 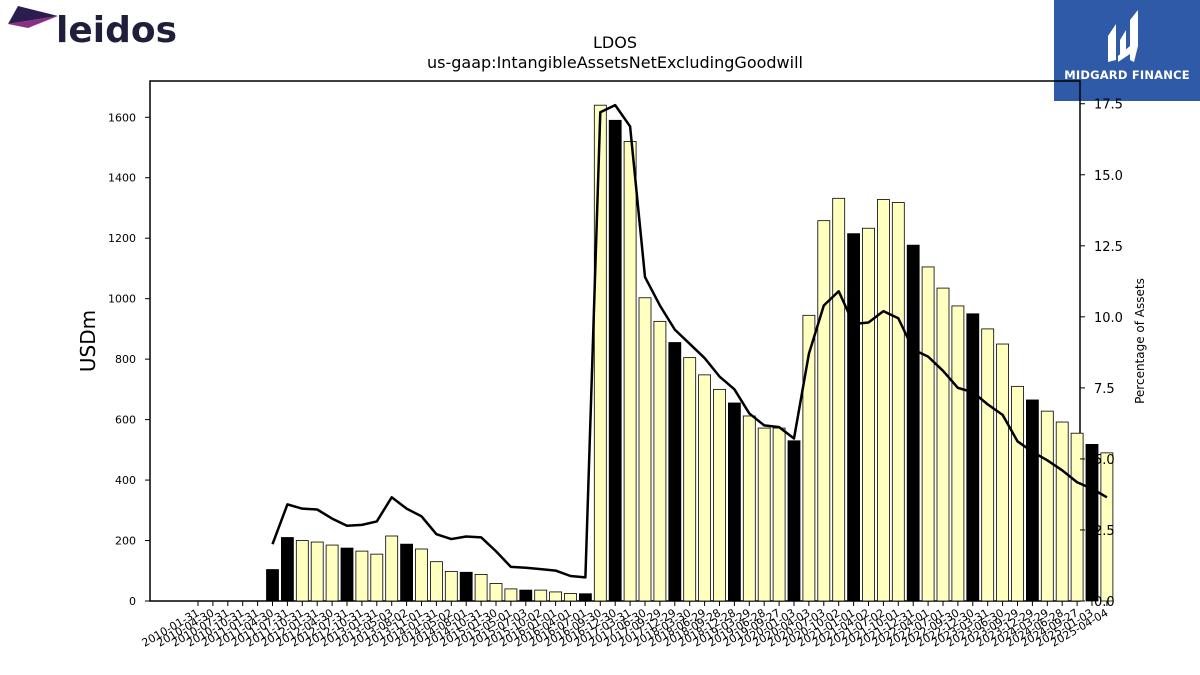 What do you see at coordinates (1104, 460) in the screenshot?
I see `y2-tick-label: 5.0` at bounding box center [1104, 460].